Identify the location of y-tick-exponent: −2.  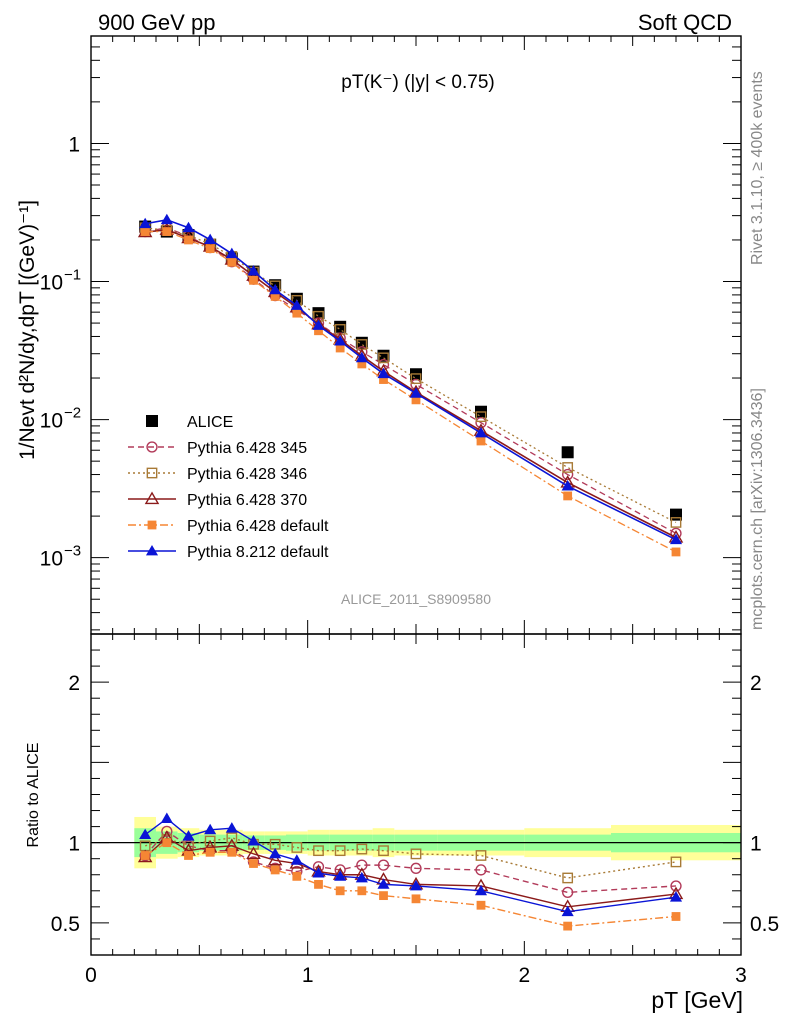
(72, 413).